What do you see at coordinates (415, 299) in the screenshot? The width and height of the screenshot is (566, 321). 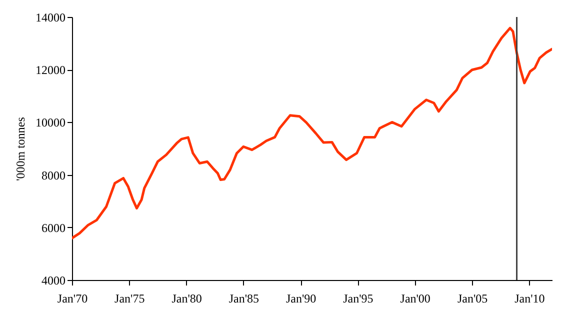 I see `x-tick-label: Jan'00` at bounding box center [415, 299].